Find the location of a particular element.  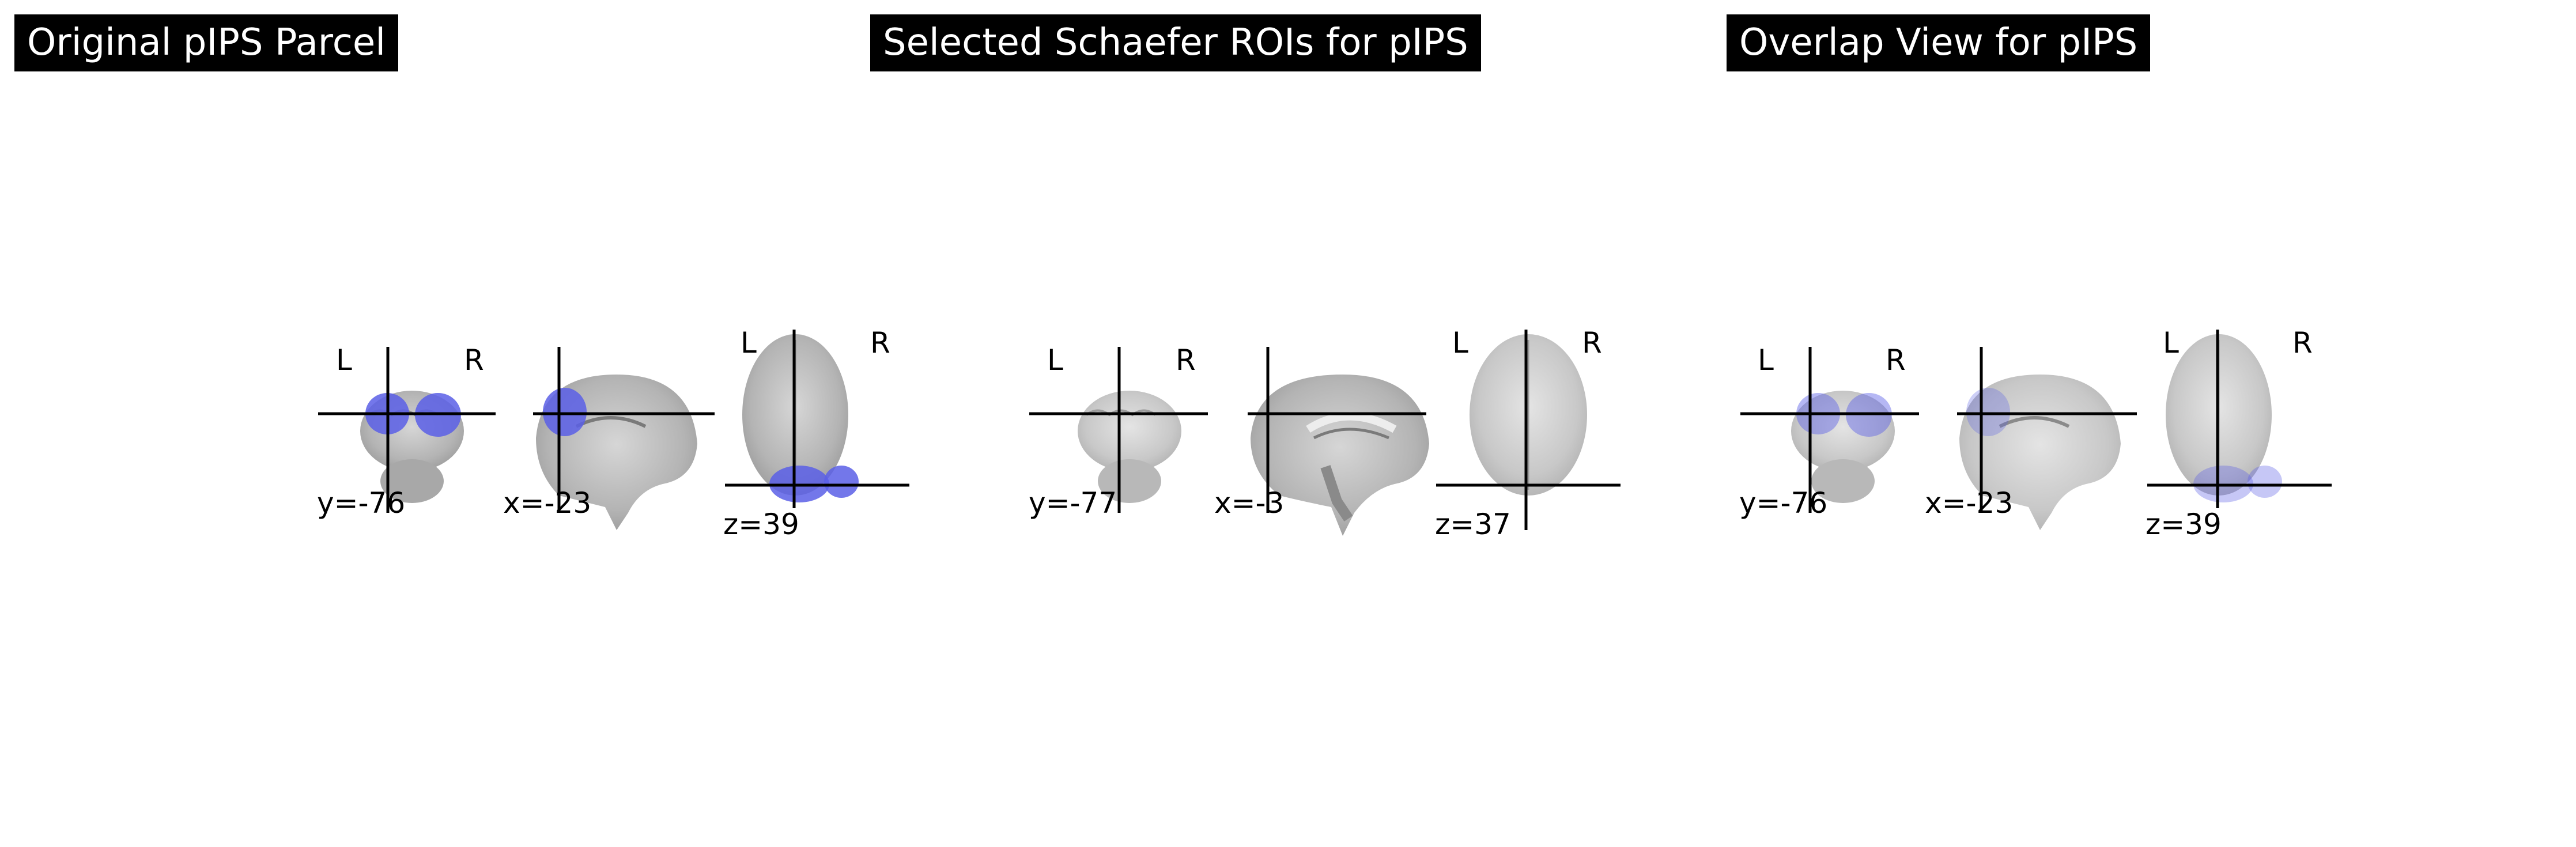

axial-coord-label: z=37 is located at coordinates (1473, 524).